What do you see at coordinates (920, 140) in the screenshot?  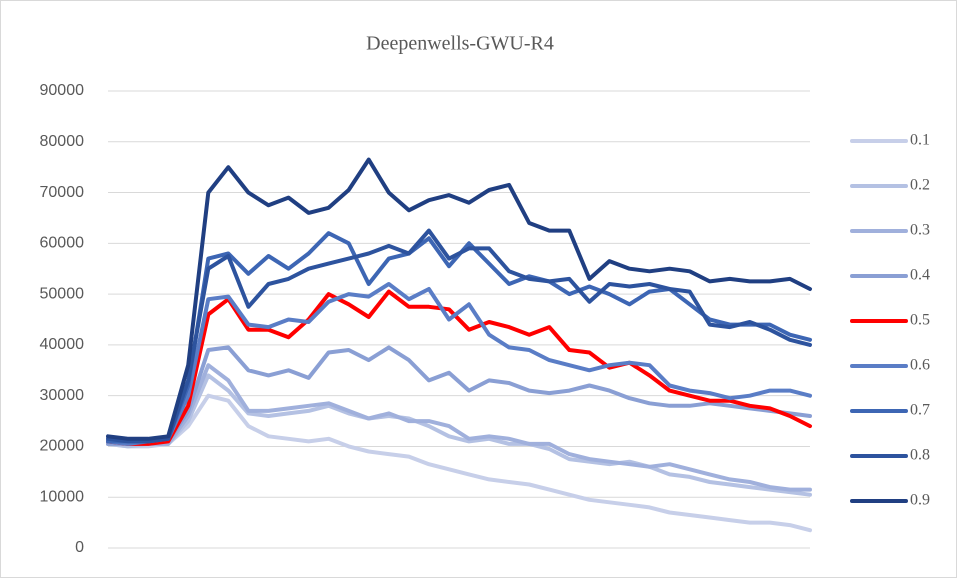 I see `legend-label: 0.1` at bounding box center [920, 140].